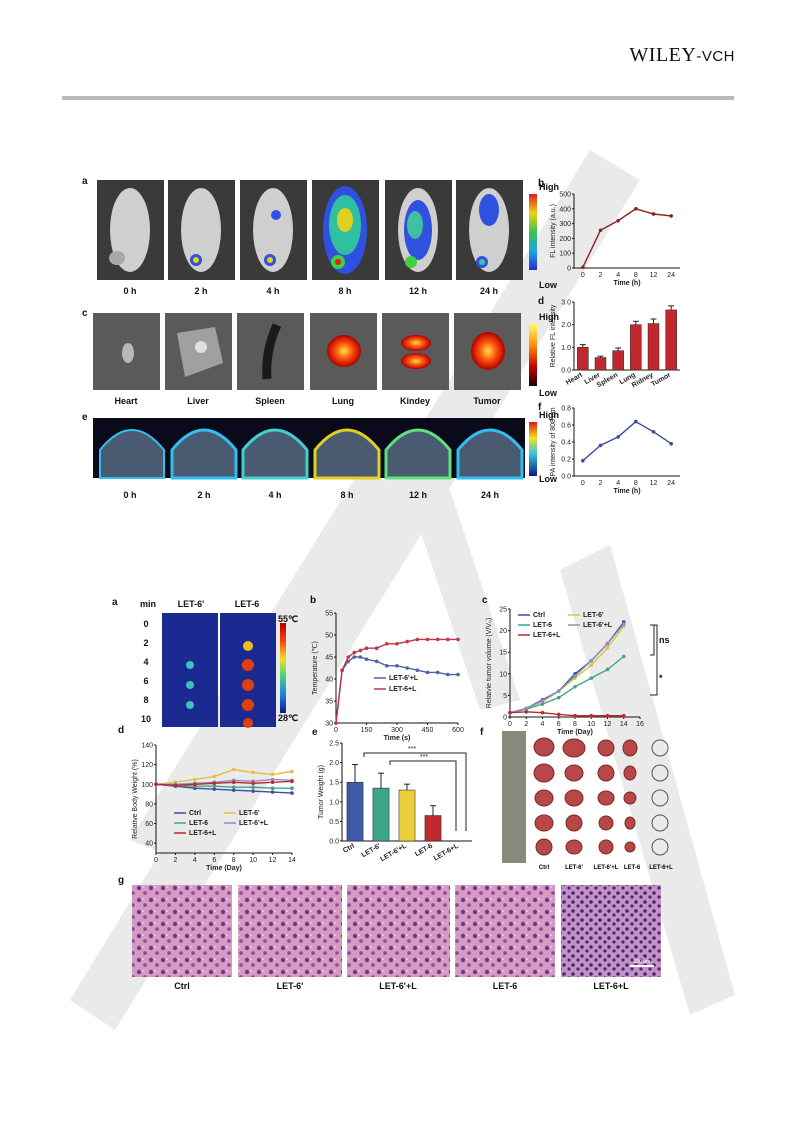 This screenshot has height=1121, width=793. I want to click on chart-2e-category-label: LET-6+L, so click(447, 852).